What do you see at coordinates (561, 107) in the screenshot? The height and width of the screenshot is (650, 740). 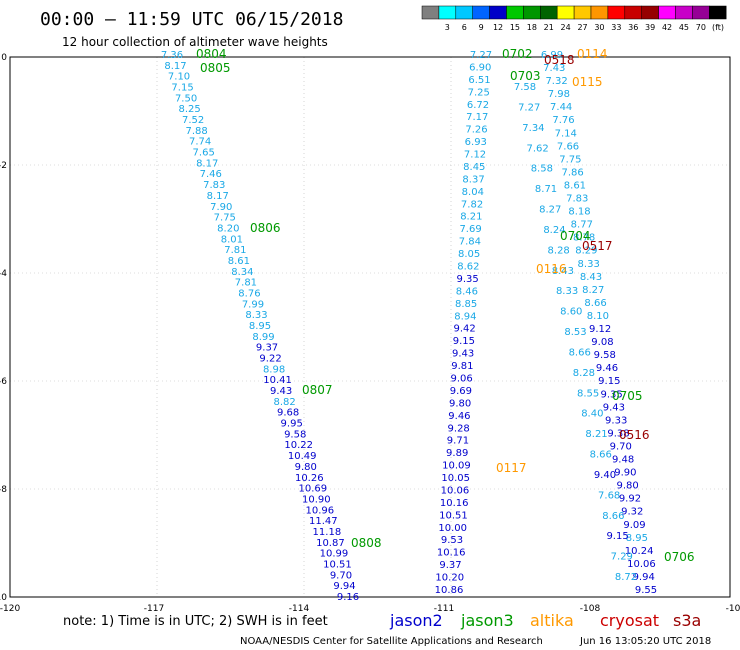 I see `swh-value: 7.44` at bounding box center [561, 107].